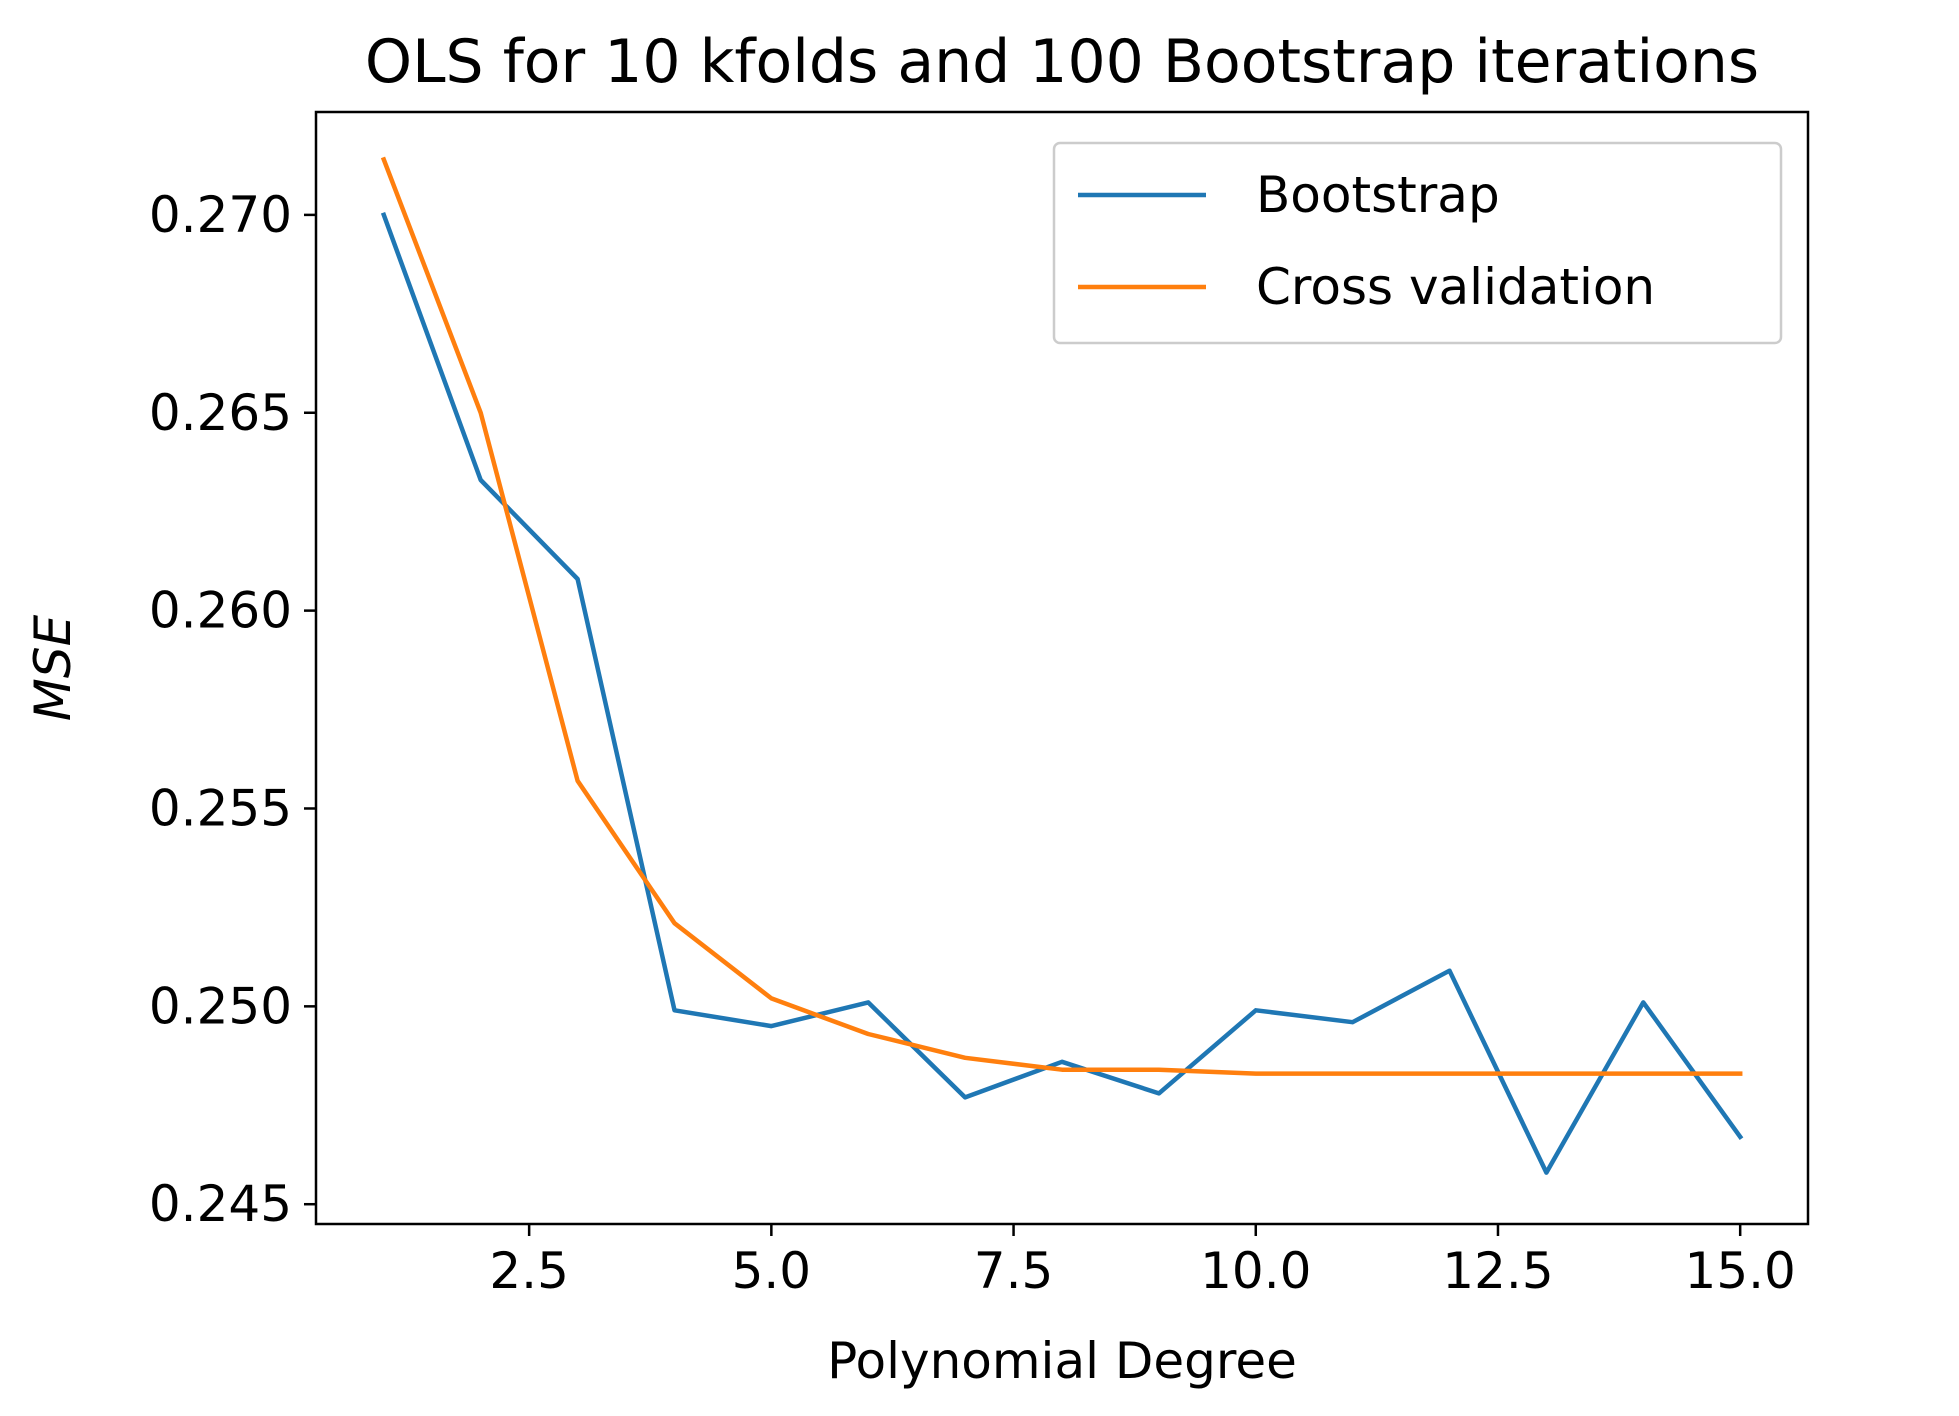 Image resolution: width=1959 pixels, height=1416 pixels. What do you see at coordinates (1740, 1271) in the screenshot?
I see `x-tick-label: 15.0` at bounding box center [1740, 1271].